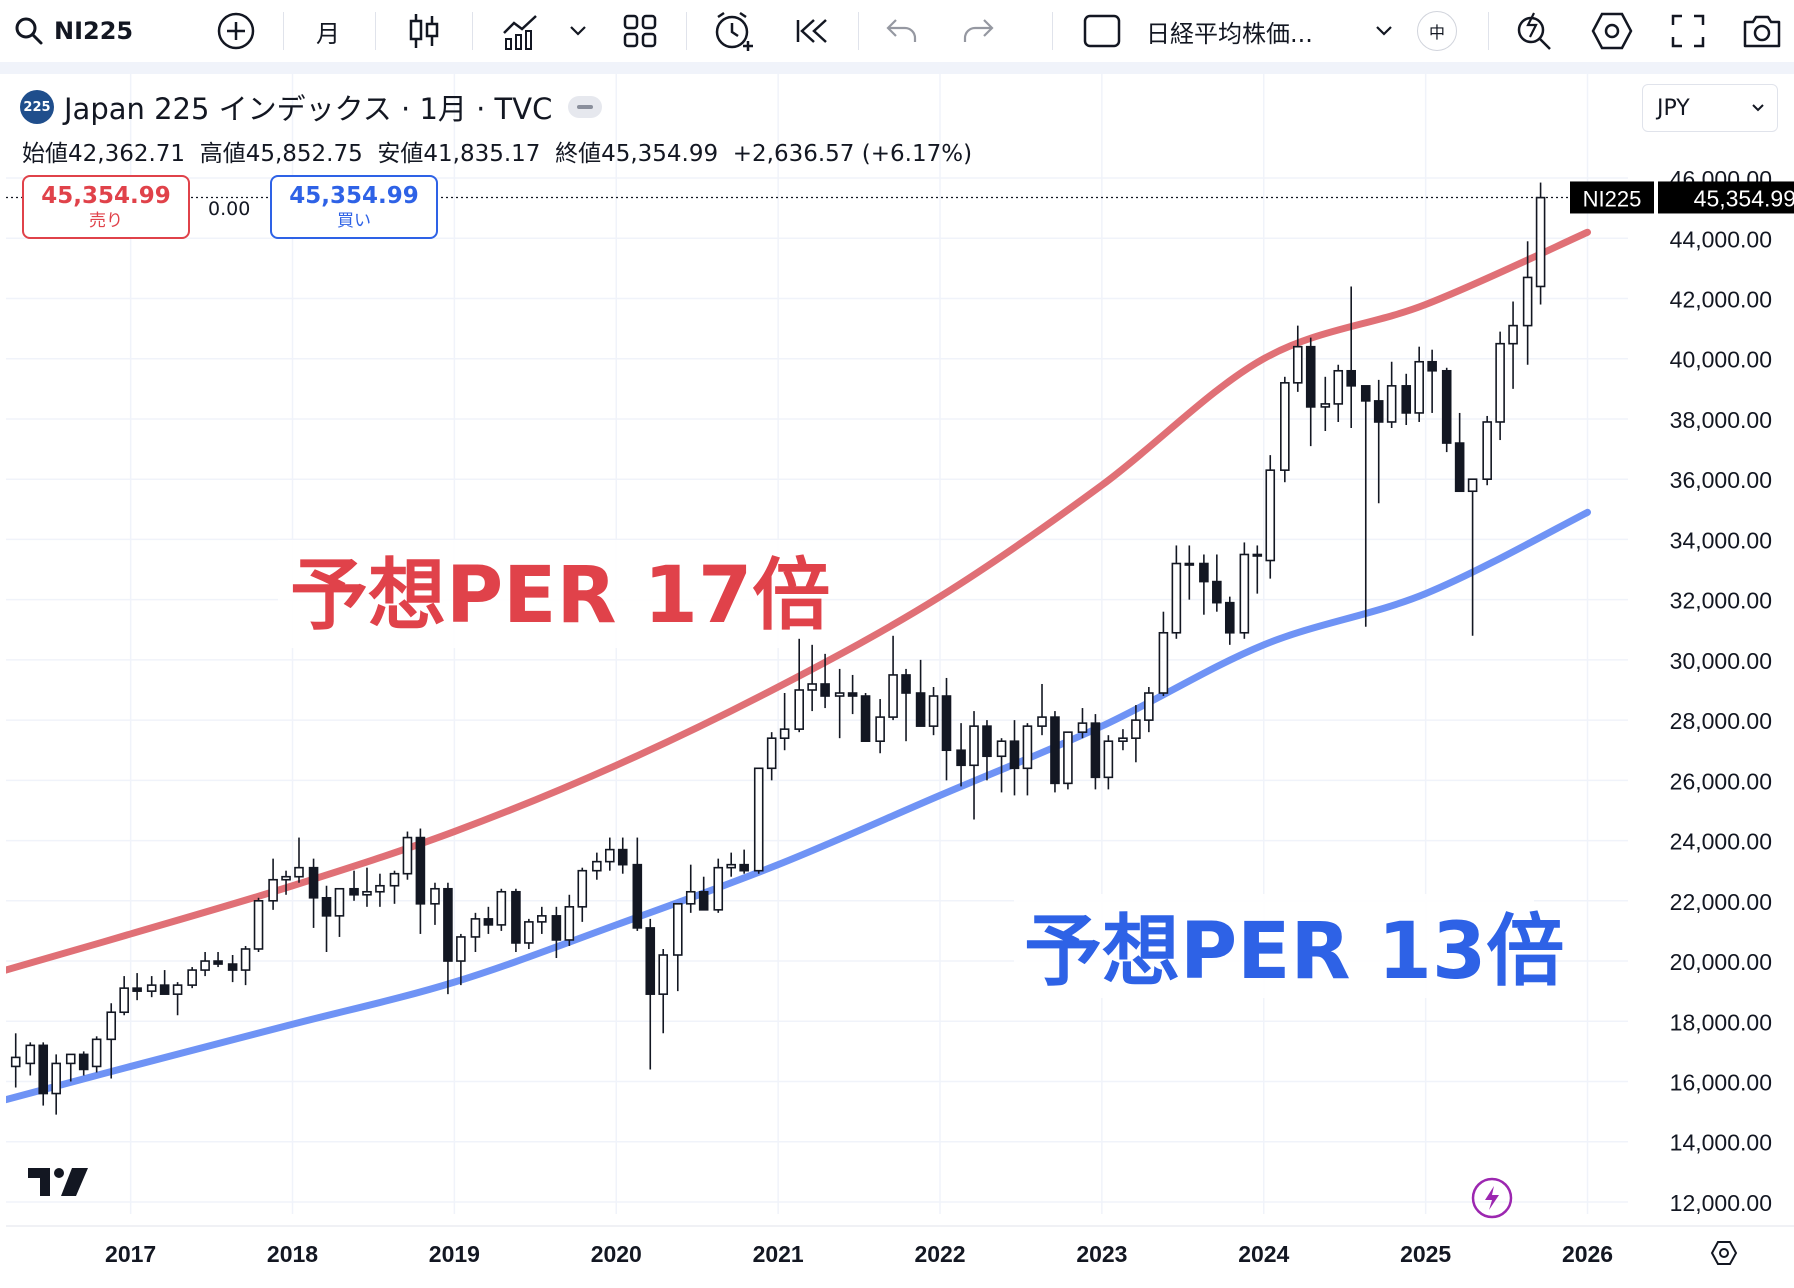  I want to click on axis-settings-icon, so click(1724, 1253).